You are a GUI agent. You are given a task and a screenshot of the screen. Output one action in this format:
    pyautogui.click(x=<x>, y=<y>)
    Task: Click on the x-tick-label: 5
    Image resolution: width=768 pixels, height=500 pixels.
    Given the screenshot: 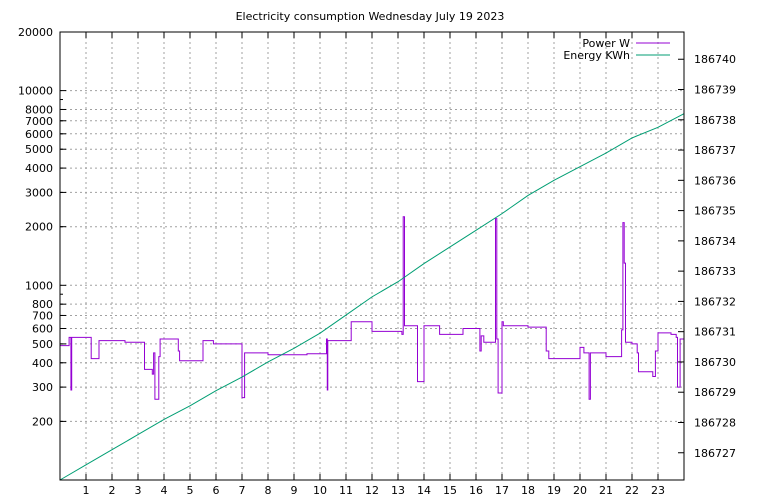 What is the action you would take?
    pyautogui.click(x=190, y=490)
    